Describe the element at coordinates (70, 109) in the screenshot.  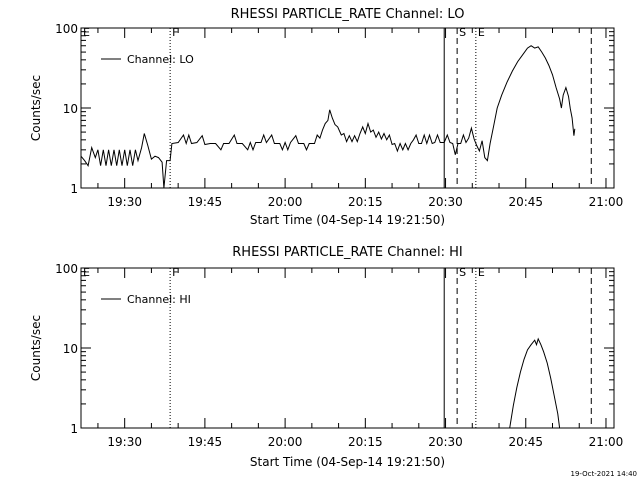
I see `panel1-y-tick-label: 10` at that location.